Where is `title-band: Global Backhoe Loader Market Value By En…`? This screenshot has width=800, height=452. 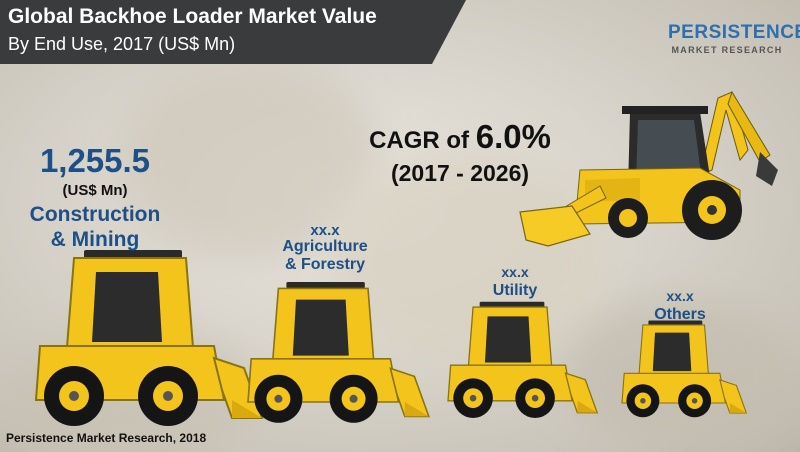
title-band: Global Backhoe Loader Market Value By En… is located at coordinates (233, 32).